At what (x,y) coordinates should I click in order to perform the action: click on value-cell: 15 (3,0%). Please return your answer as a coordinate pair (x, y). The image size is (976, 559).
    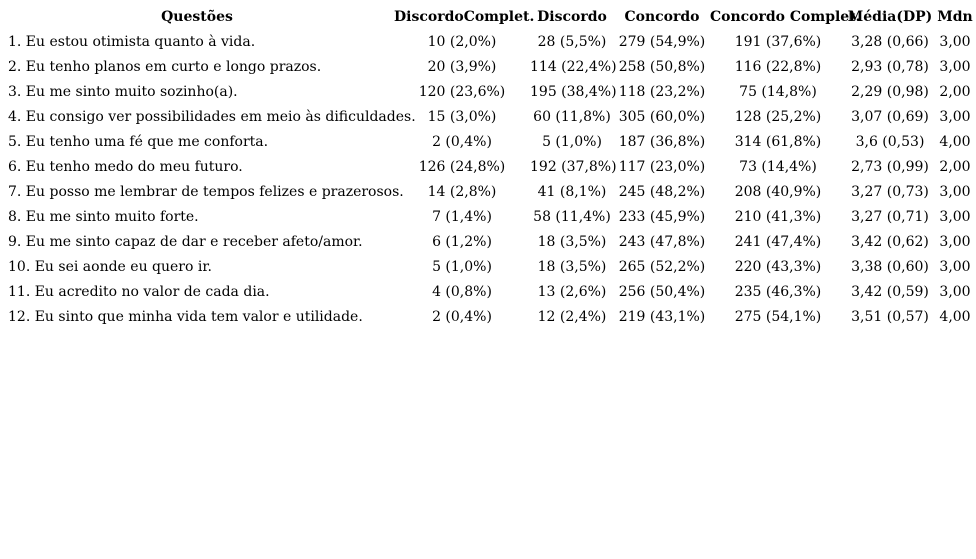
    Looking at the image, I should click on (462, 117).